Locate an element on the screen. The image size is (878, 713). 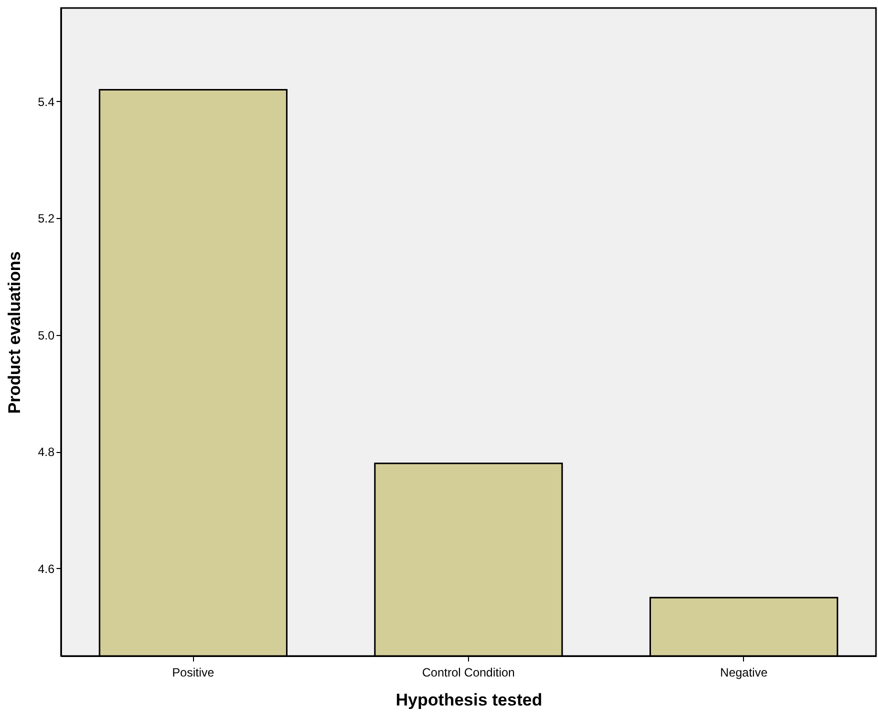
y-tick-label: 5.0 is located at coordinates (46, 335).